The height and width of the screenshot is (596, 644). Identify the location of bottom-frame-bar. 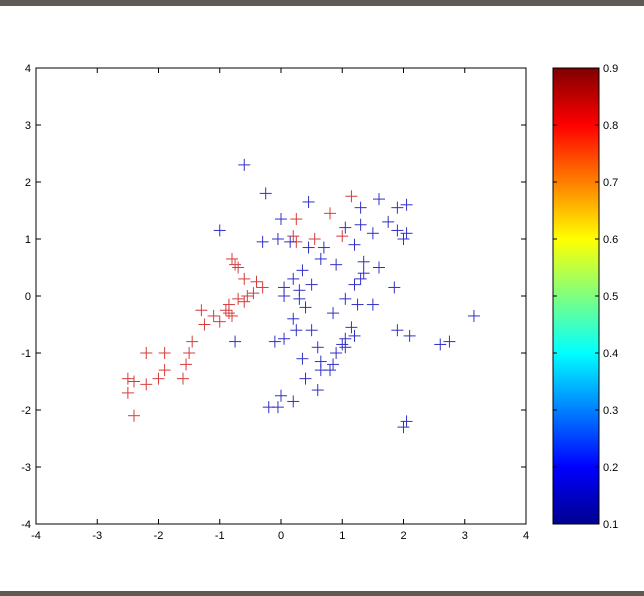
(322, 593).